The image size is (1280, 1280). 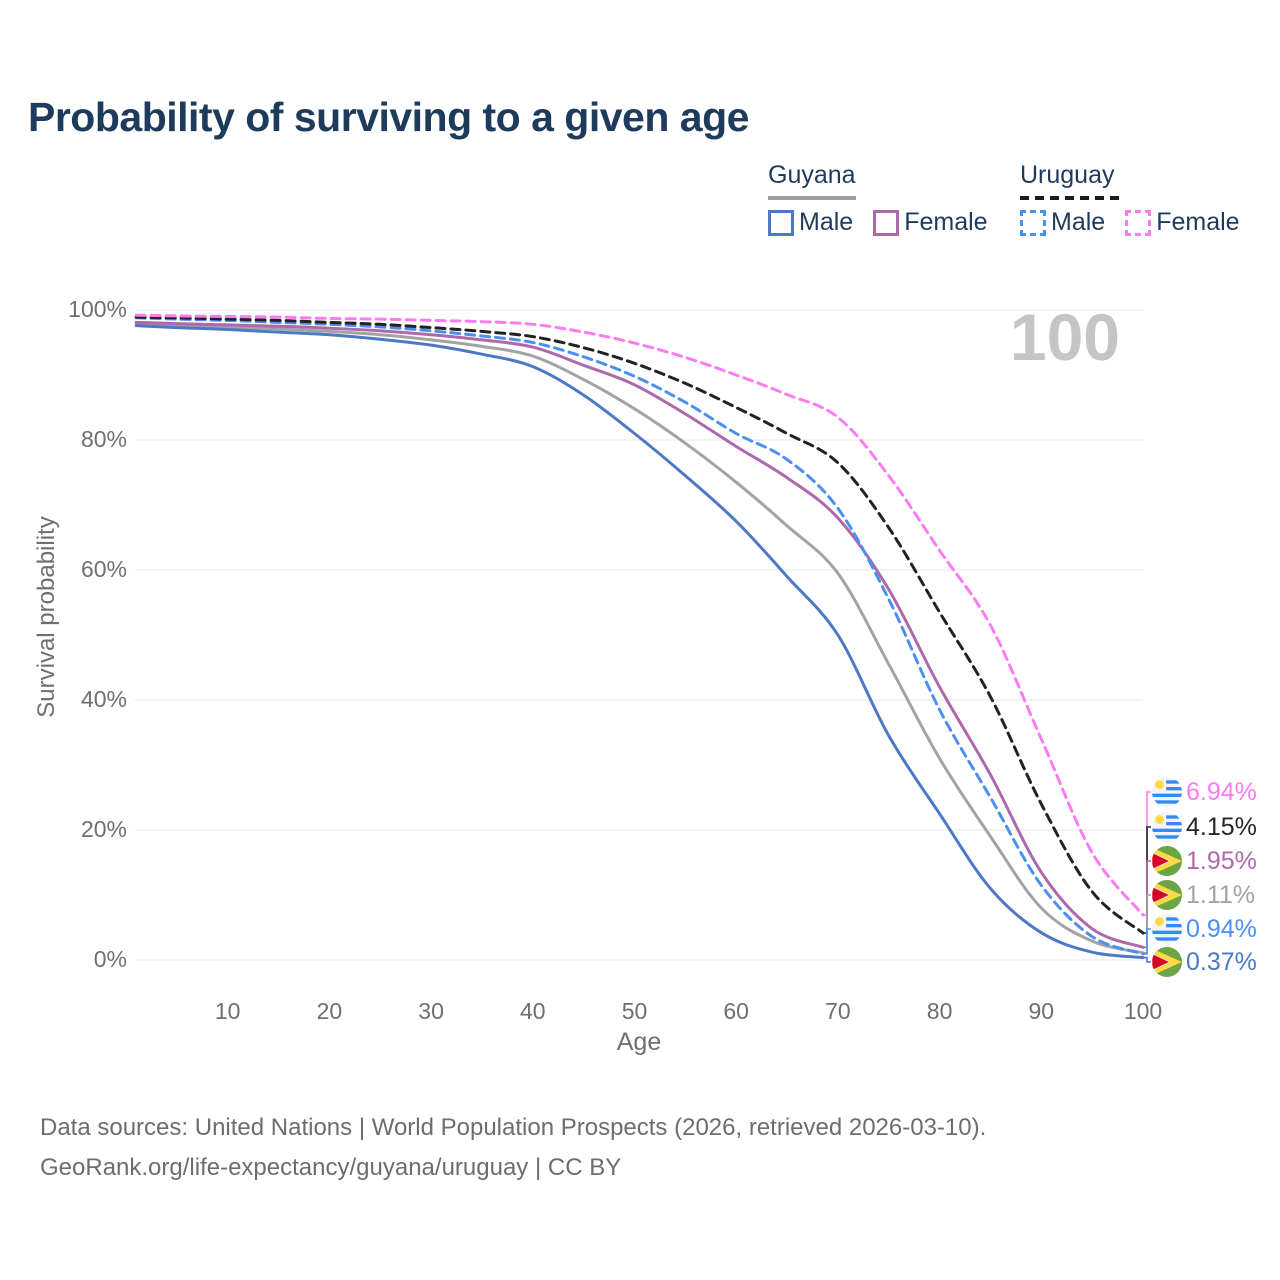 What do you see at coordinates (1070, 198) in the screenshot?
I see `legend-underline-uruguay` at bounding box center [1070, 198].